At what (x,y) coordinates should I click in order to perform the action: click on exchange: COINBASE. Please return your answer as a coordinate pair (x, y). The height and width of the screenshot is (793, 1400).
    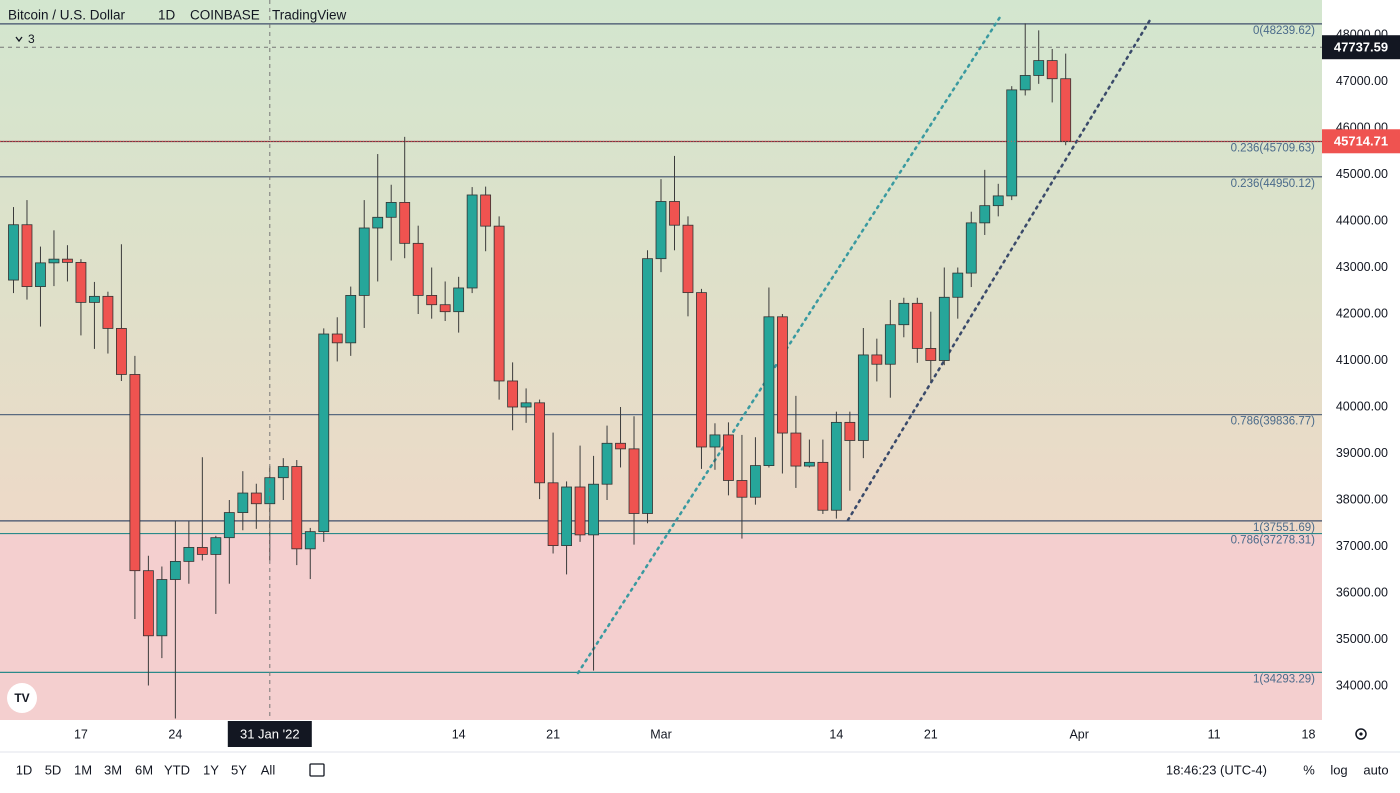
    Looking at the image, I should click on (225, 15).